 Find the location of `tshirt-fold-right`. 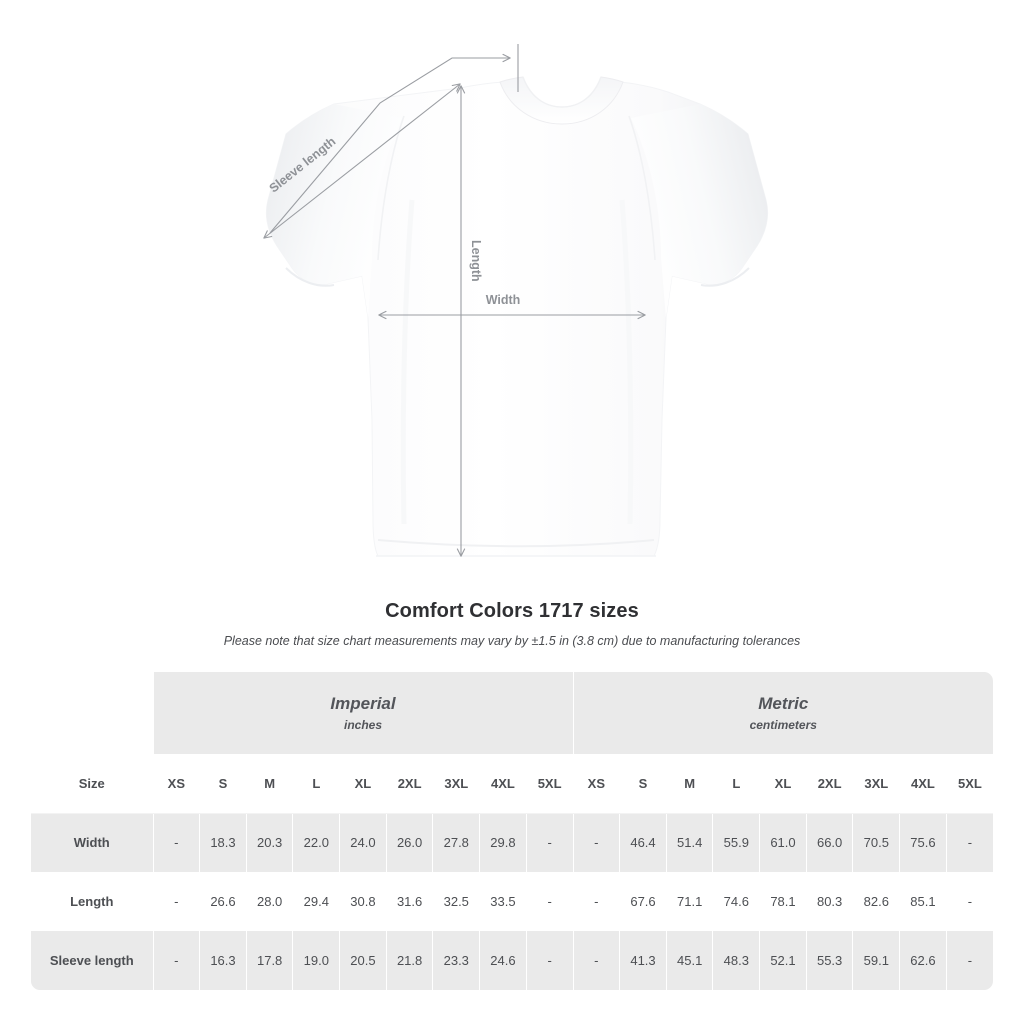

tshirt-fold-right is located at coordinates (626, 362).